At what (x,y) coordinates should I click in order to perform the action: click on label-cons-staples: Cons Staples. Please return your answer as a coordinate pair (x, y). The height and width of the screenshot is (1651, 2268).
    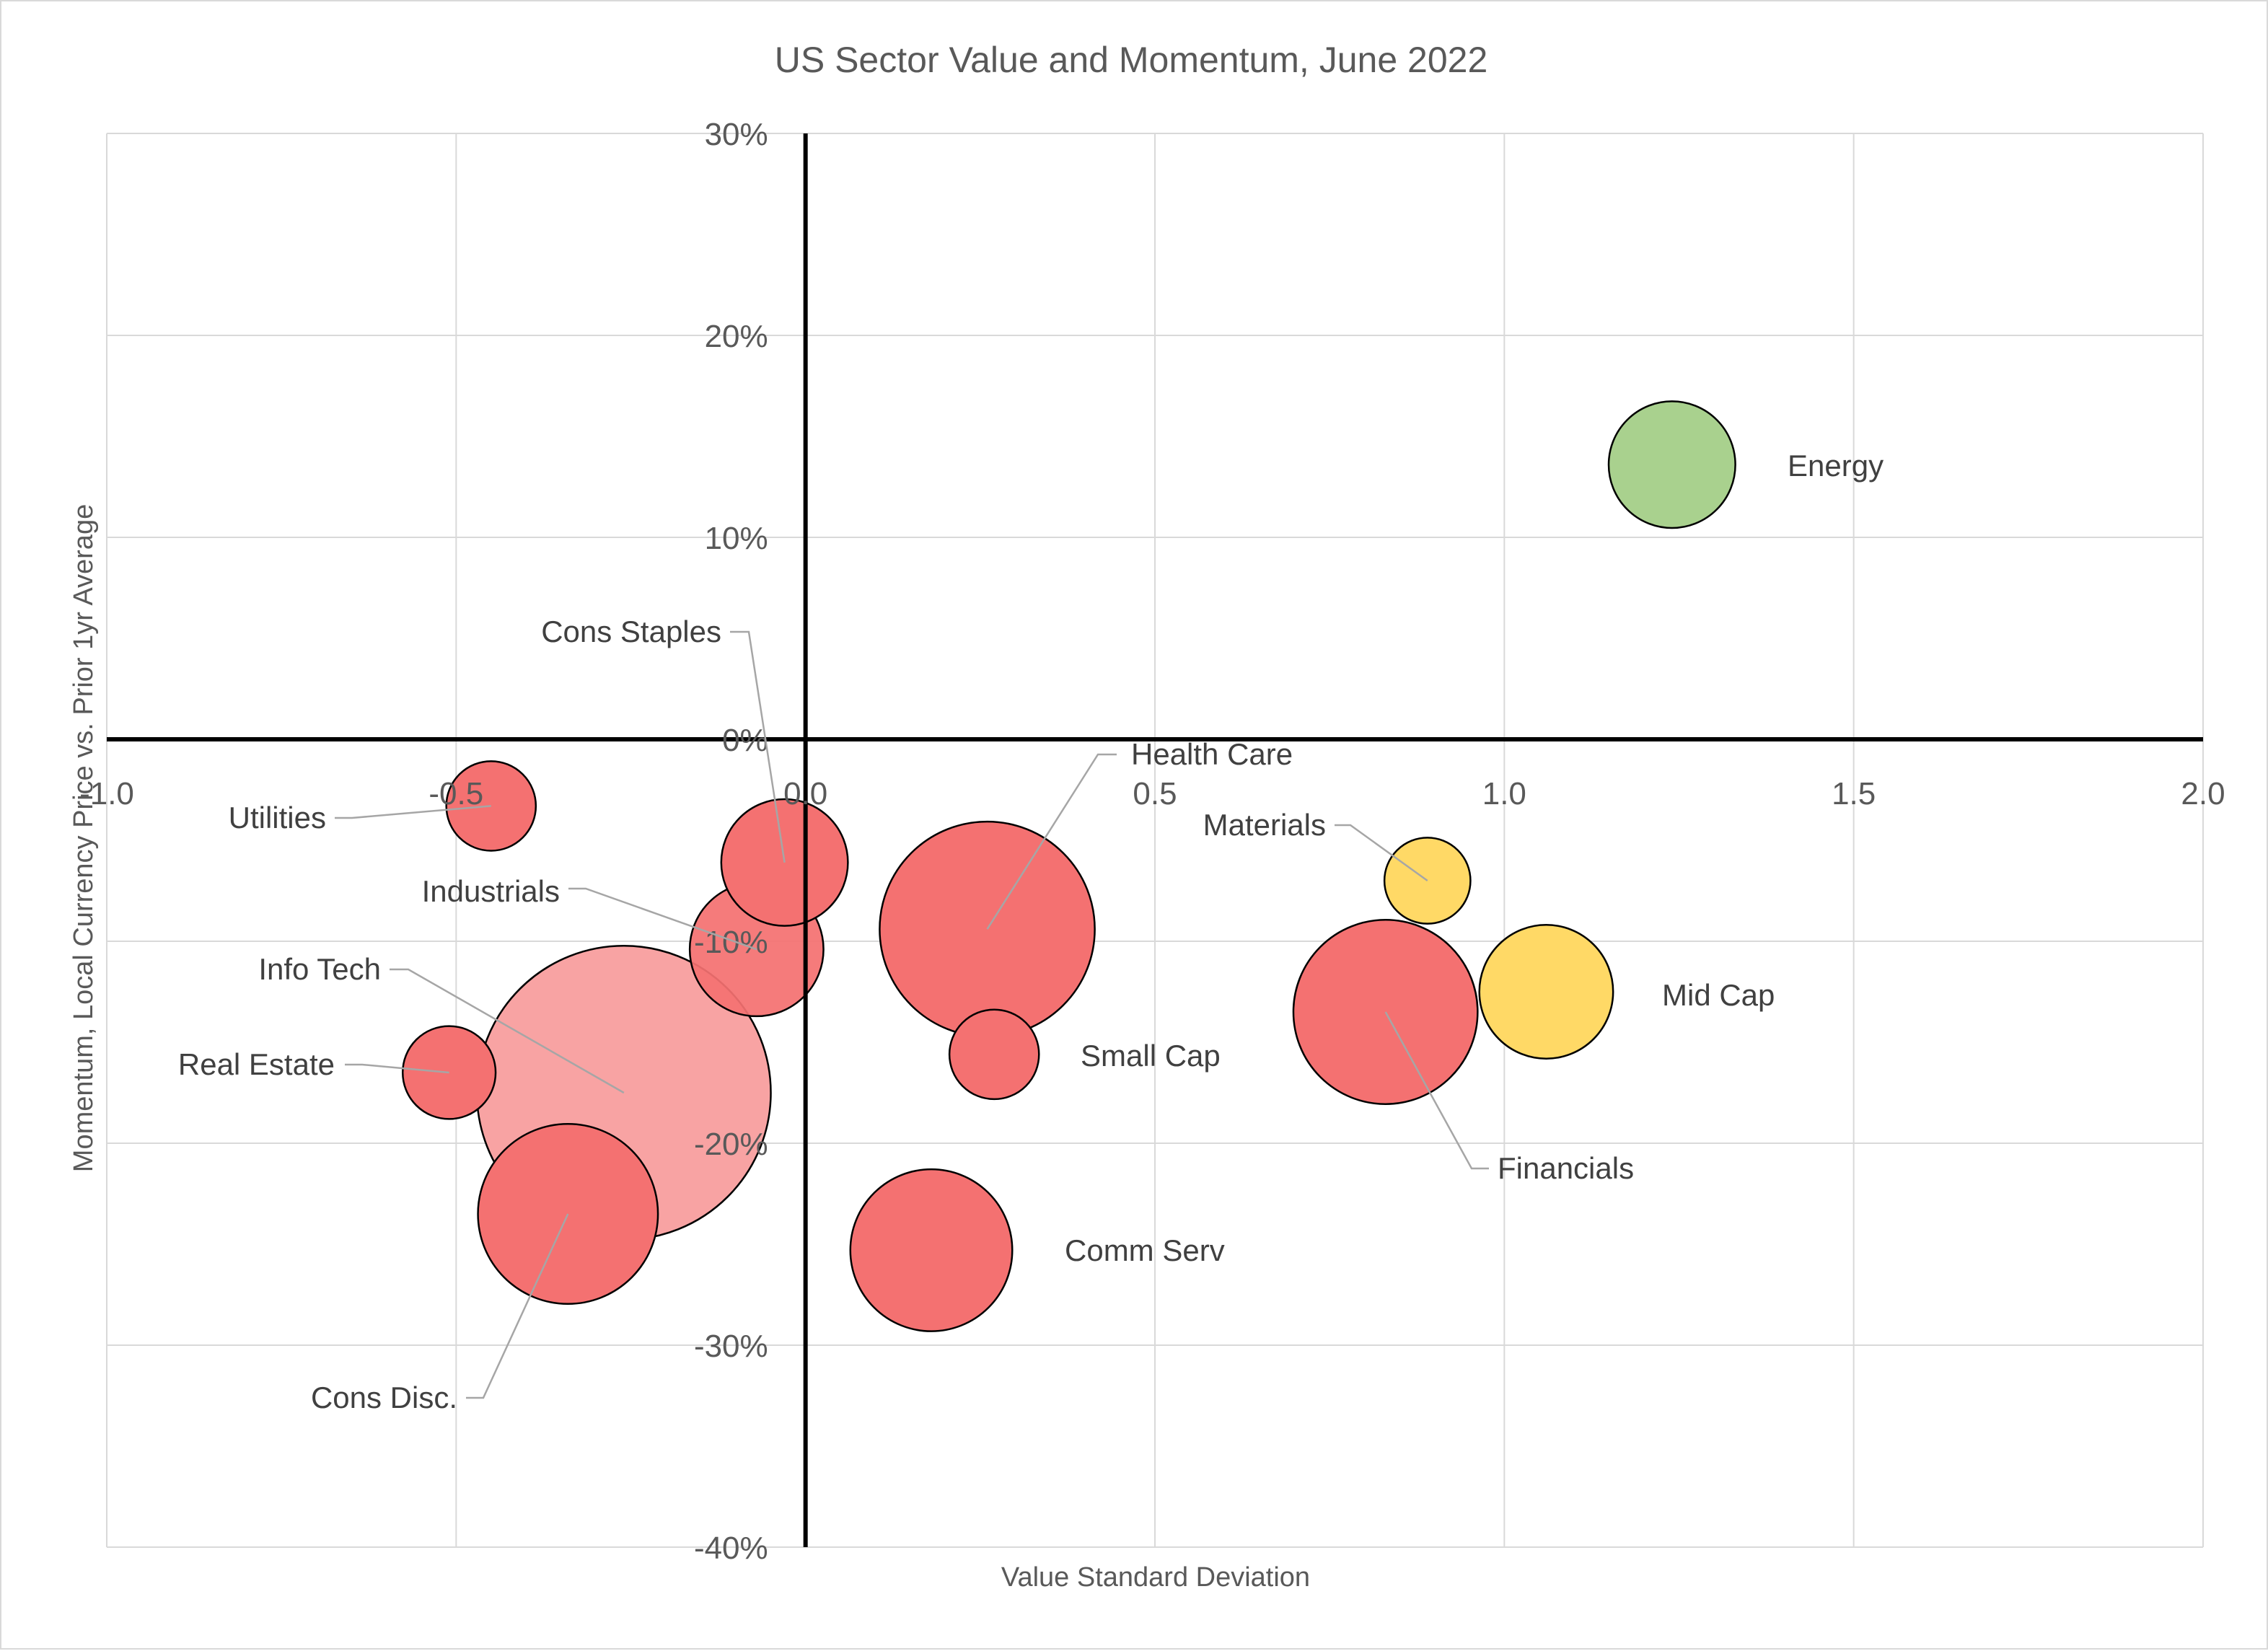
    Looking at the image, I should click on (631, 631).